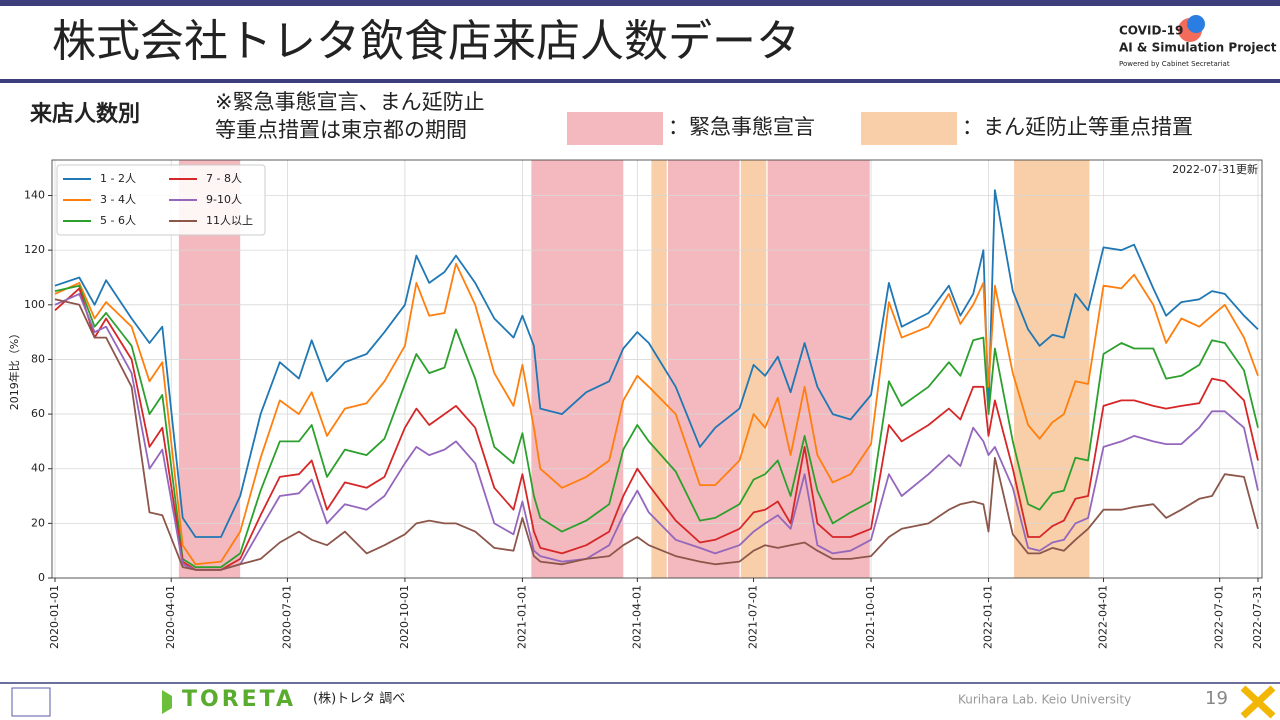 The width and height of the screenshot is (1280, 720). Describe the element at coordinates (38, 468) in the screenshot. I see `y-tick-label: 40` at that location.